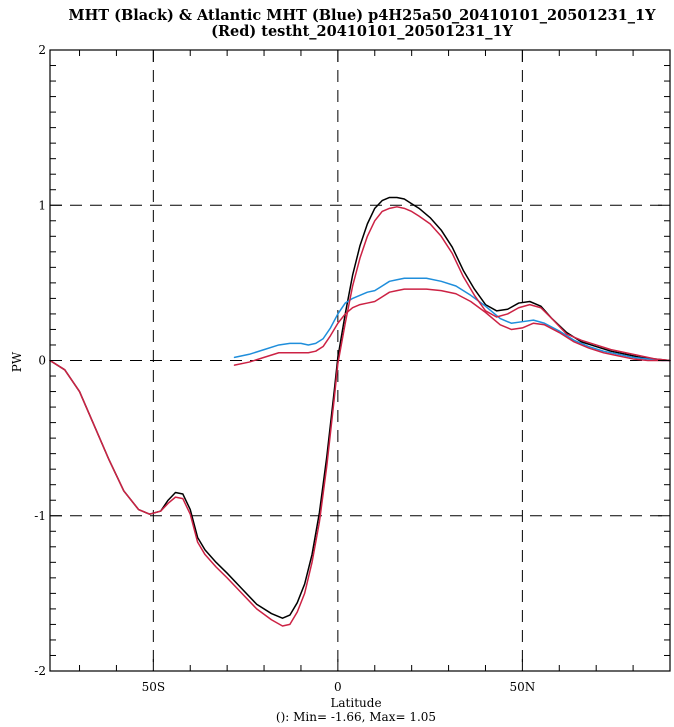 Image resolution: width=674 pixels, height=727 pixels. Describe the element at coordinates (522, 687) in the screenshot. I see `x-tick-label-2: 50N` at that location.